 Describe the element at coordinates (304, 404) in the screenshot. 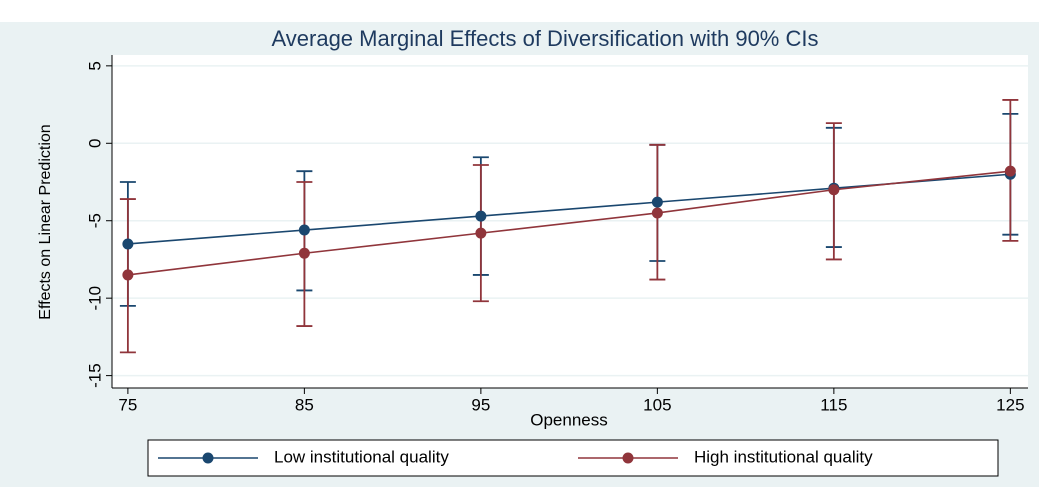

I see `x-tick-label: 85` at that location.